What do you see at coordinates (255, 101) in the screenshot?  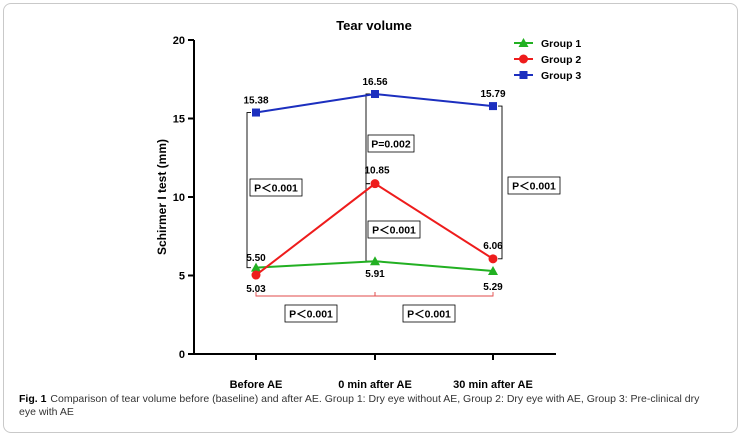 I see `data-label-group-3: 15.38` at bounding box center [255, 101].